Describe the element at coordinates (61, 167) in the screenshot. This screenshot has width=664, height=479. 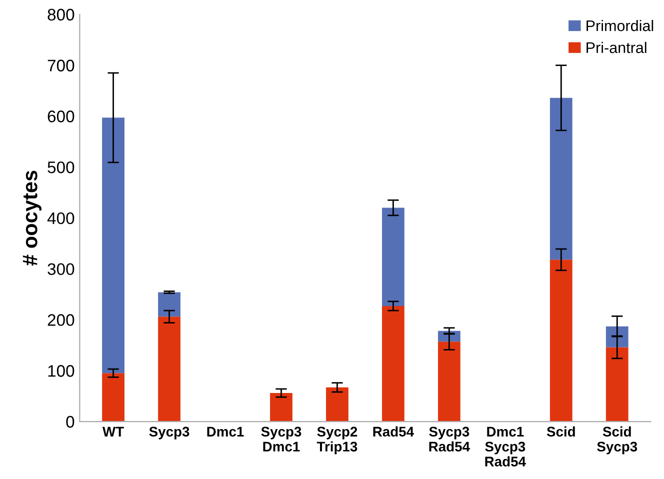
I see `y-tick-label: 500` at that location.